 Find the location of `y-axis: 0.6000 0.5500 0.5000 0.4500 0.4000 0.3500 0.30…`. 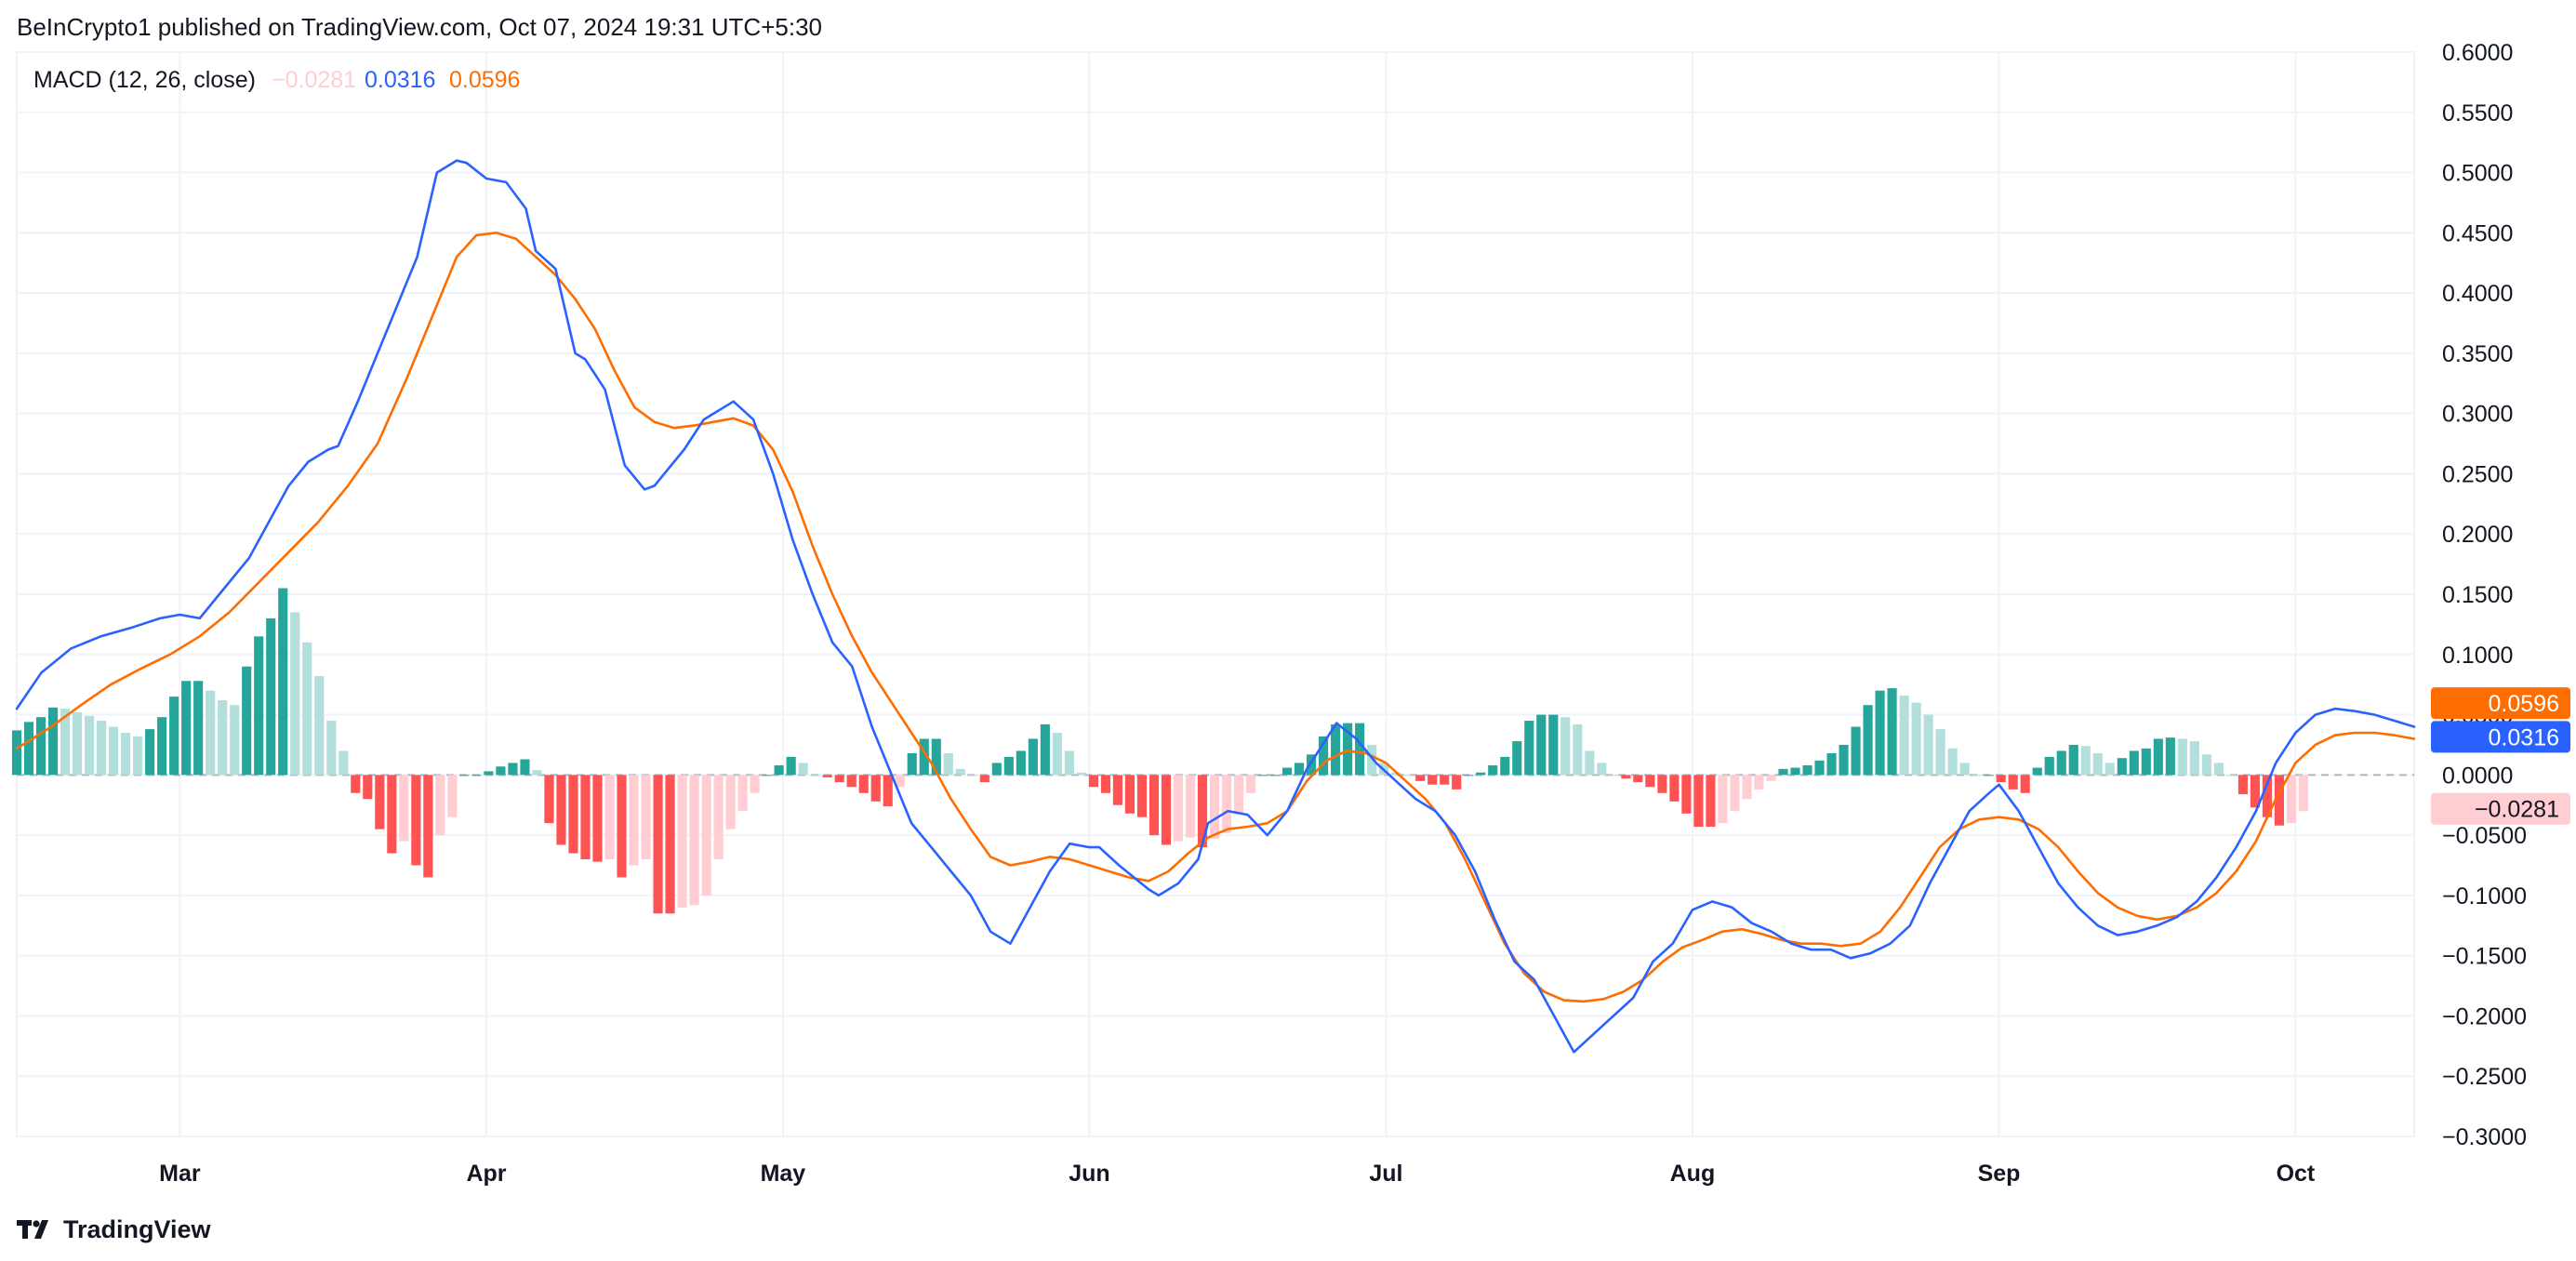

y-axis: 0.6000 0.5500 0.5000 0.4500 0.4000 0.3500 0.30… is located at coordinates (2484, 595).